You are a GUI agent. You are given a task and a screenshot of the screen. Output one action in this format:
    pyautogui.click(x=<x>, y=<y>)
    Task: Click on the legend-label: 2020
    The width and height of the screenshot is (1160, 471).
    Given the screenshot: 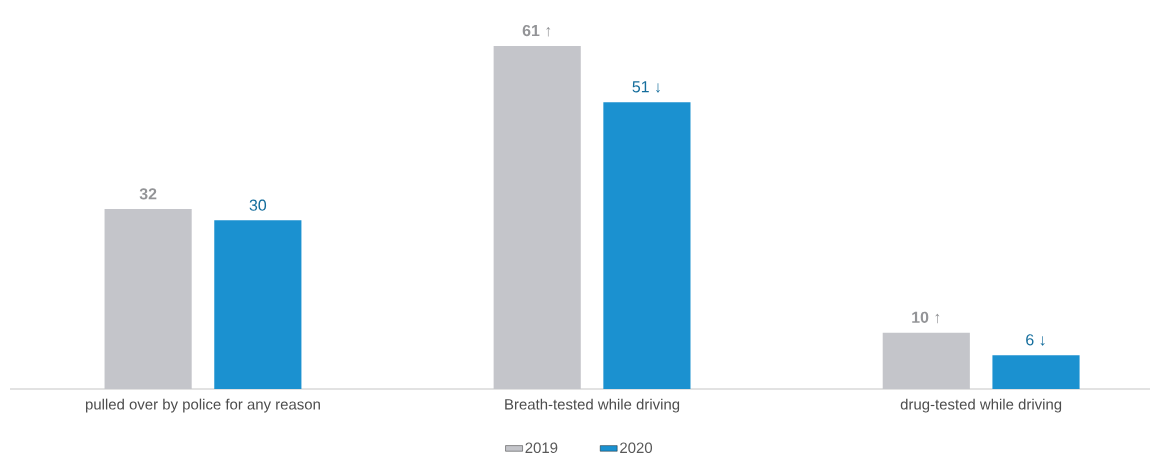 What is the action you would take?
    pyautogui.click(x=636, y=448)
    